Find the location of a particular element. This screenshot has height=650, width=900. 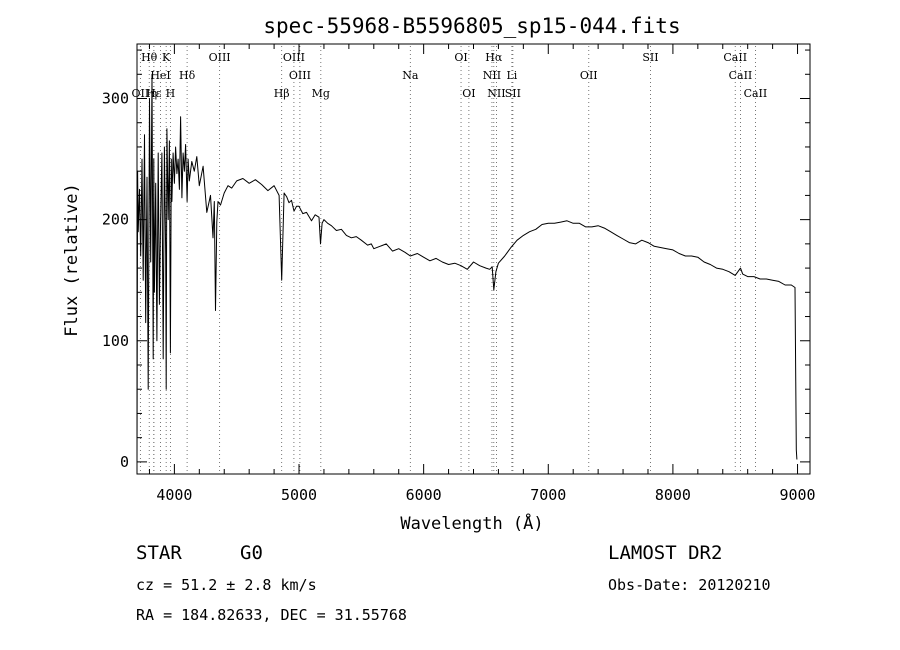

x-tick-label: 4000 is located at coordinates (174, 495).